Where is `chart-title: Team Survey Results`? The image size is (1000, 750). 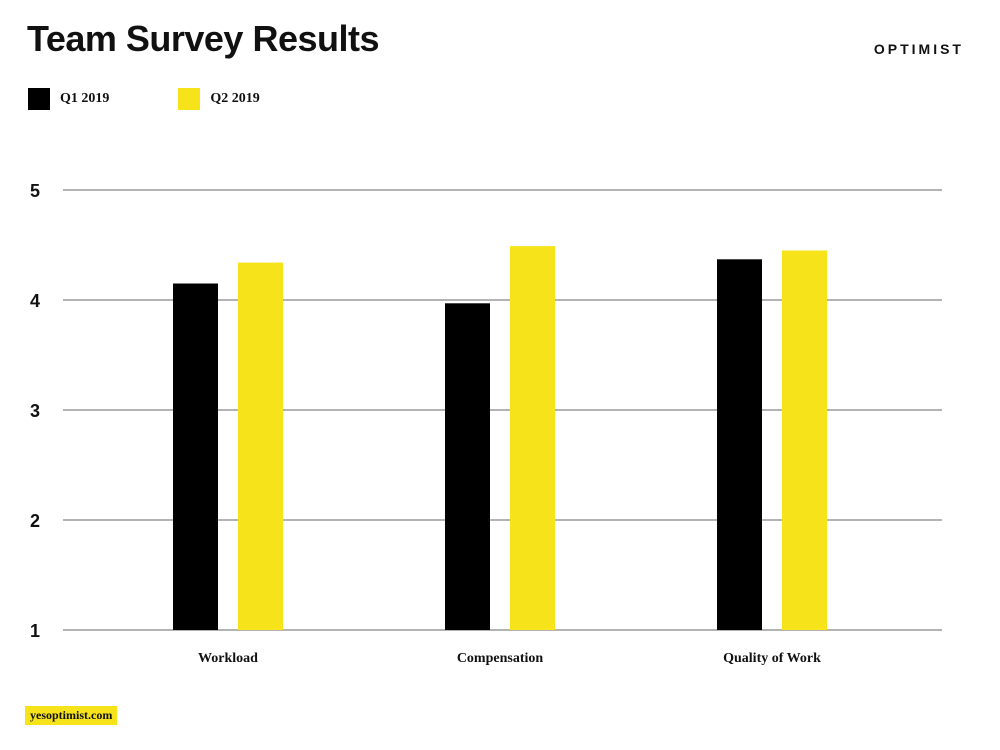 chart-title: Team Survey Results is located at coordinates (203, 38).